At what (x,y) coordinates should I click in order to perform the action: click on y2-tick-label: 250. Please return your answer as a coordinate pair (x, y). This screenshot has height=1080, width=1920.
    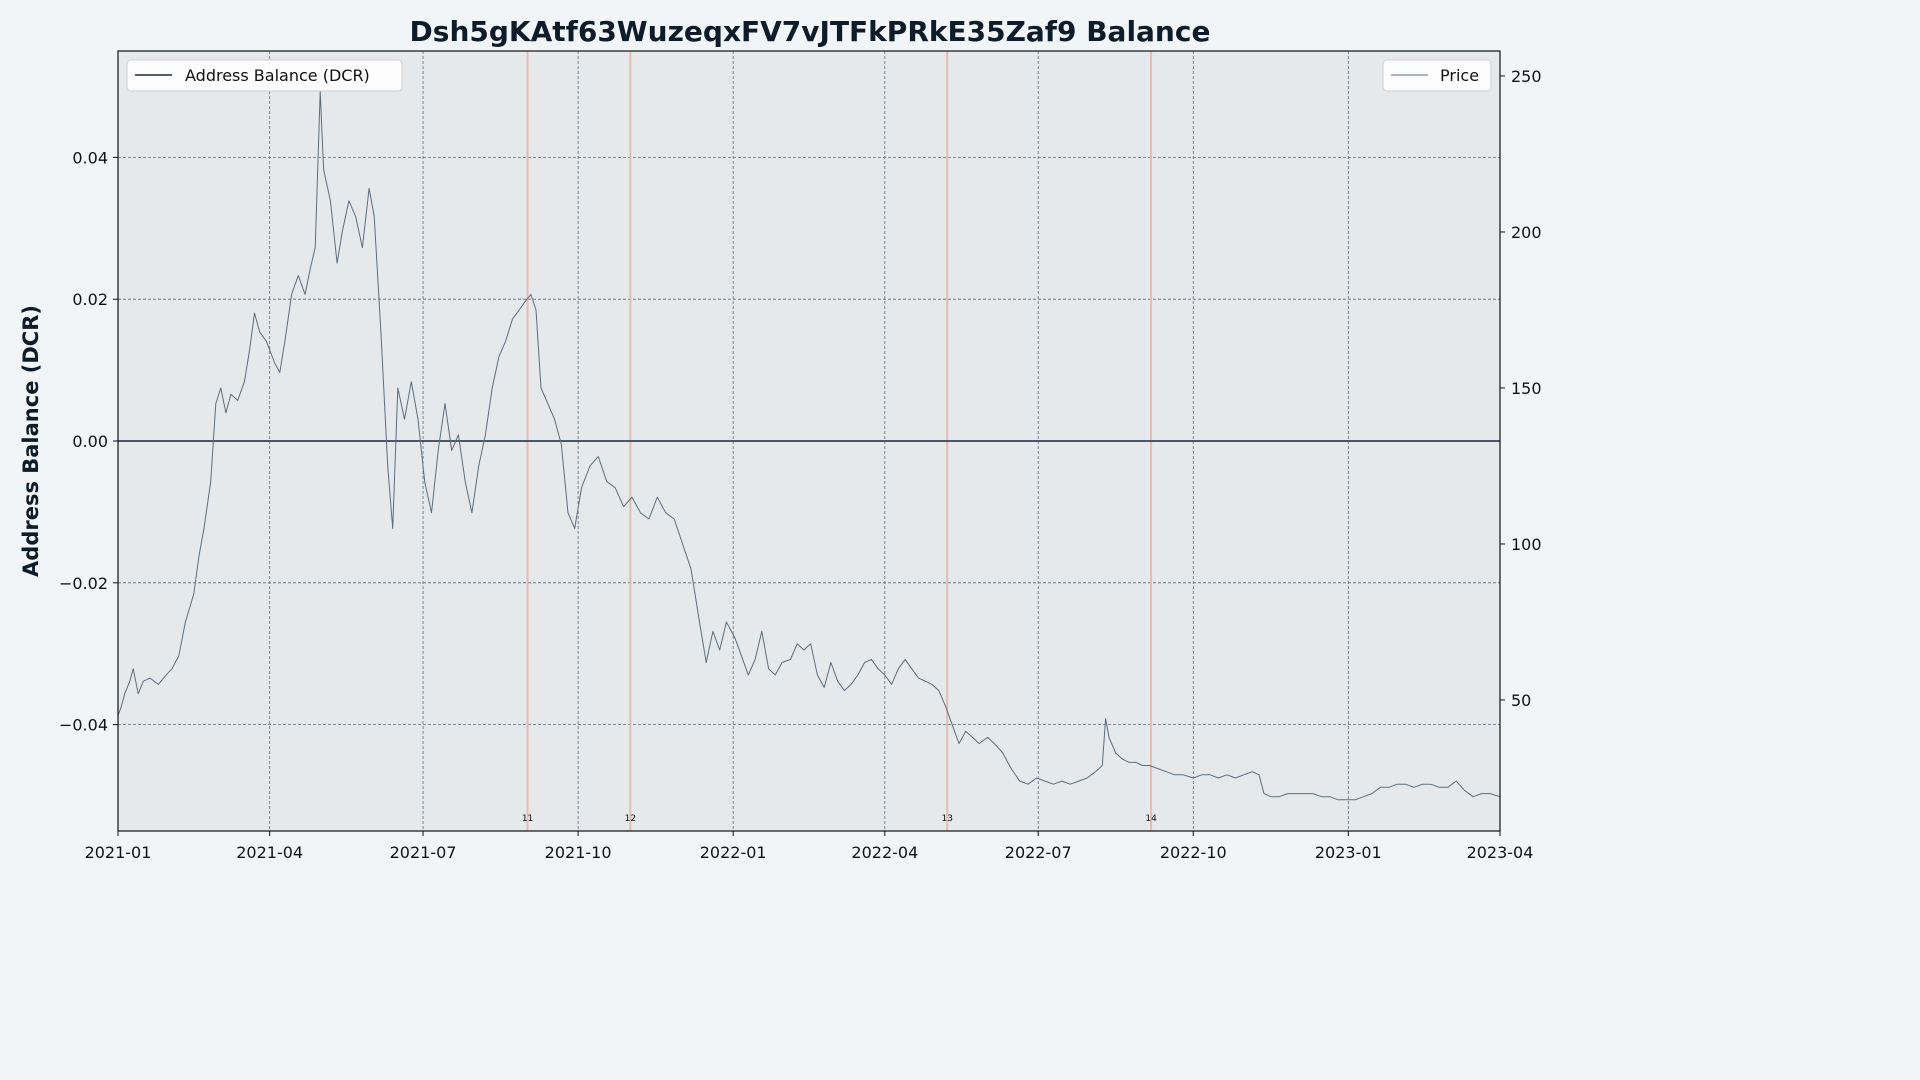
    Looking at the image, I should click on (1526, 76).